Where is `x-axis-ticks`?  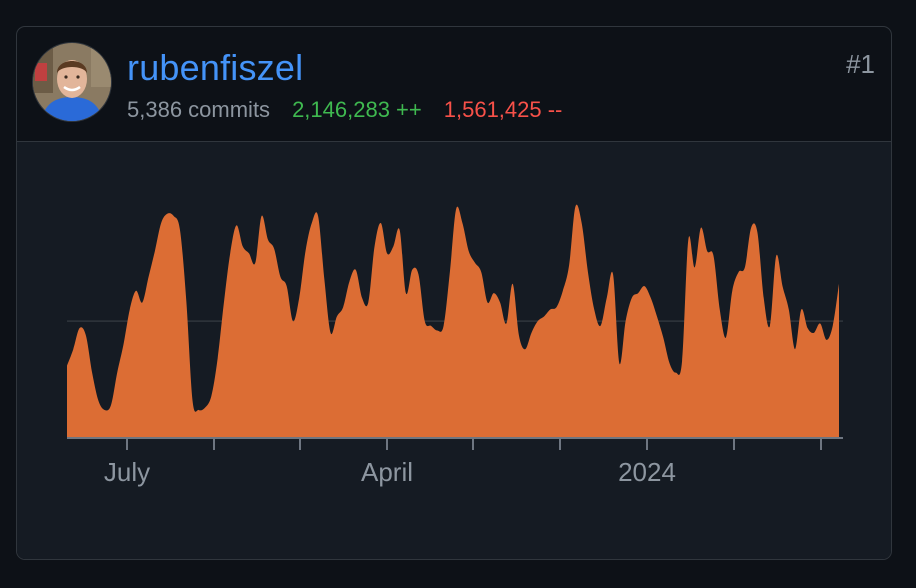
x-axis-ticks is located at coordinates (474, 444).